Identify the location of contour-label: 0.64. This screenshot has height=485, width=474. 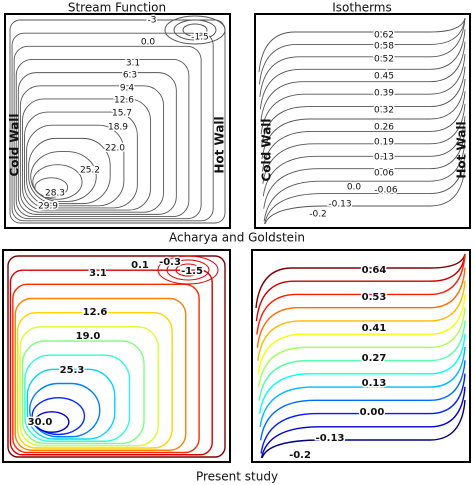
(374, 270).